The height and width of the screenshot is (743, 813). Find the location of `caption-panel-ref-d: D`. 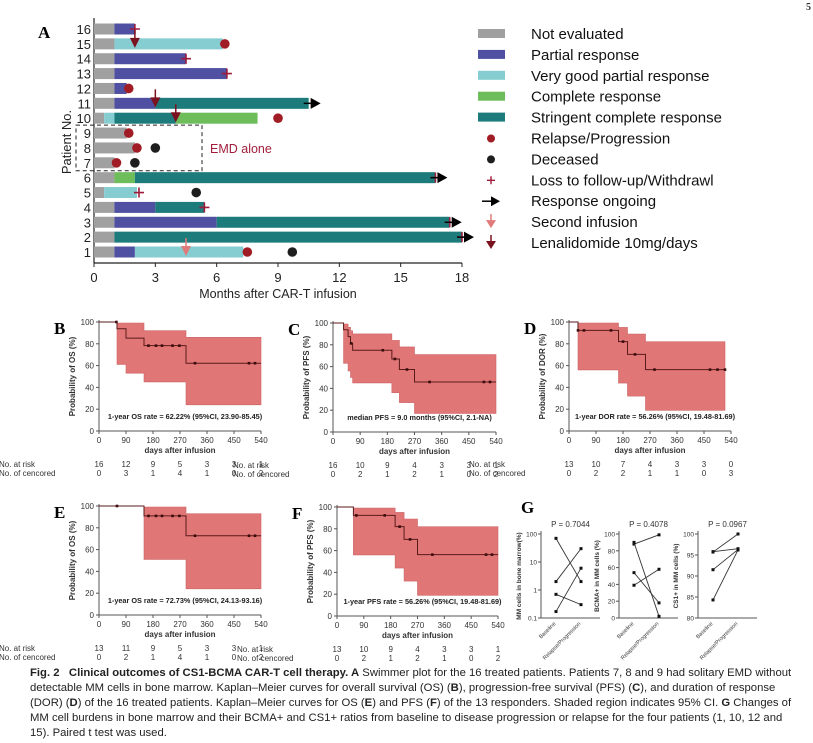

caption-panel-ref-d: D is located at coordinates (73, 703).